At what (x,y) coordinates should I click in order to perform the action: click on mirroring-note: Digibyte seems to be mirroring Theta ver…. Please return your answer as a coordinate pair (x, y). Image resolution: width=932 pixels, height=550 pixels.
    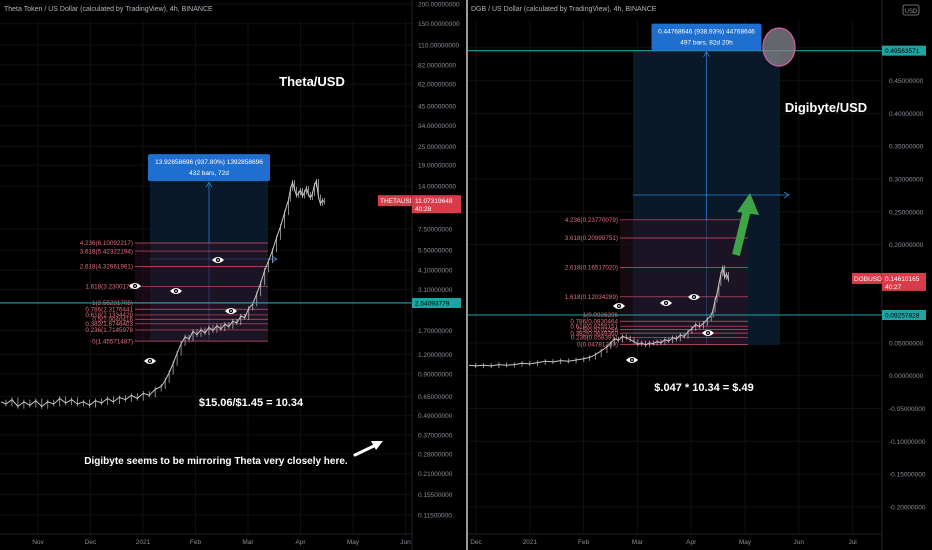
    Looking at the image, I should click on (216, 461).